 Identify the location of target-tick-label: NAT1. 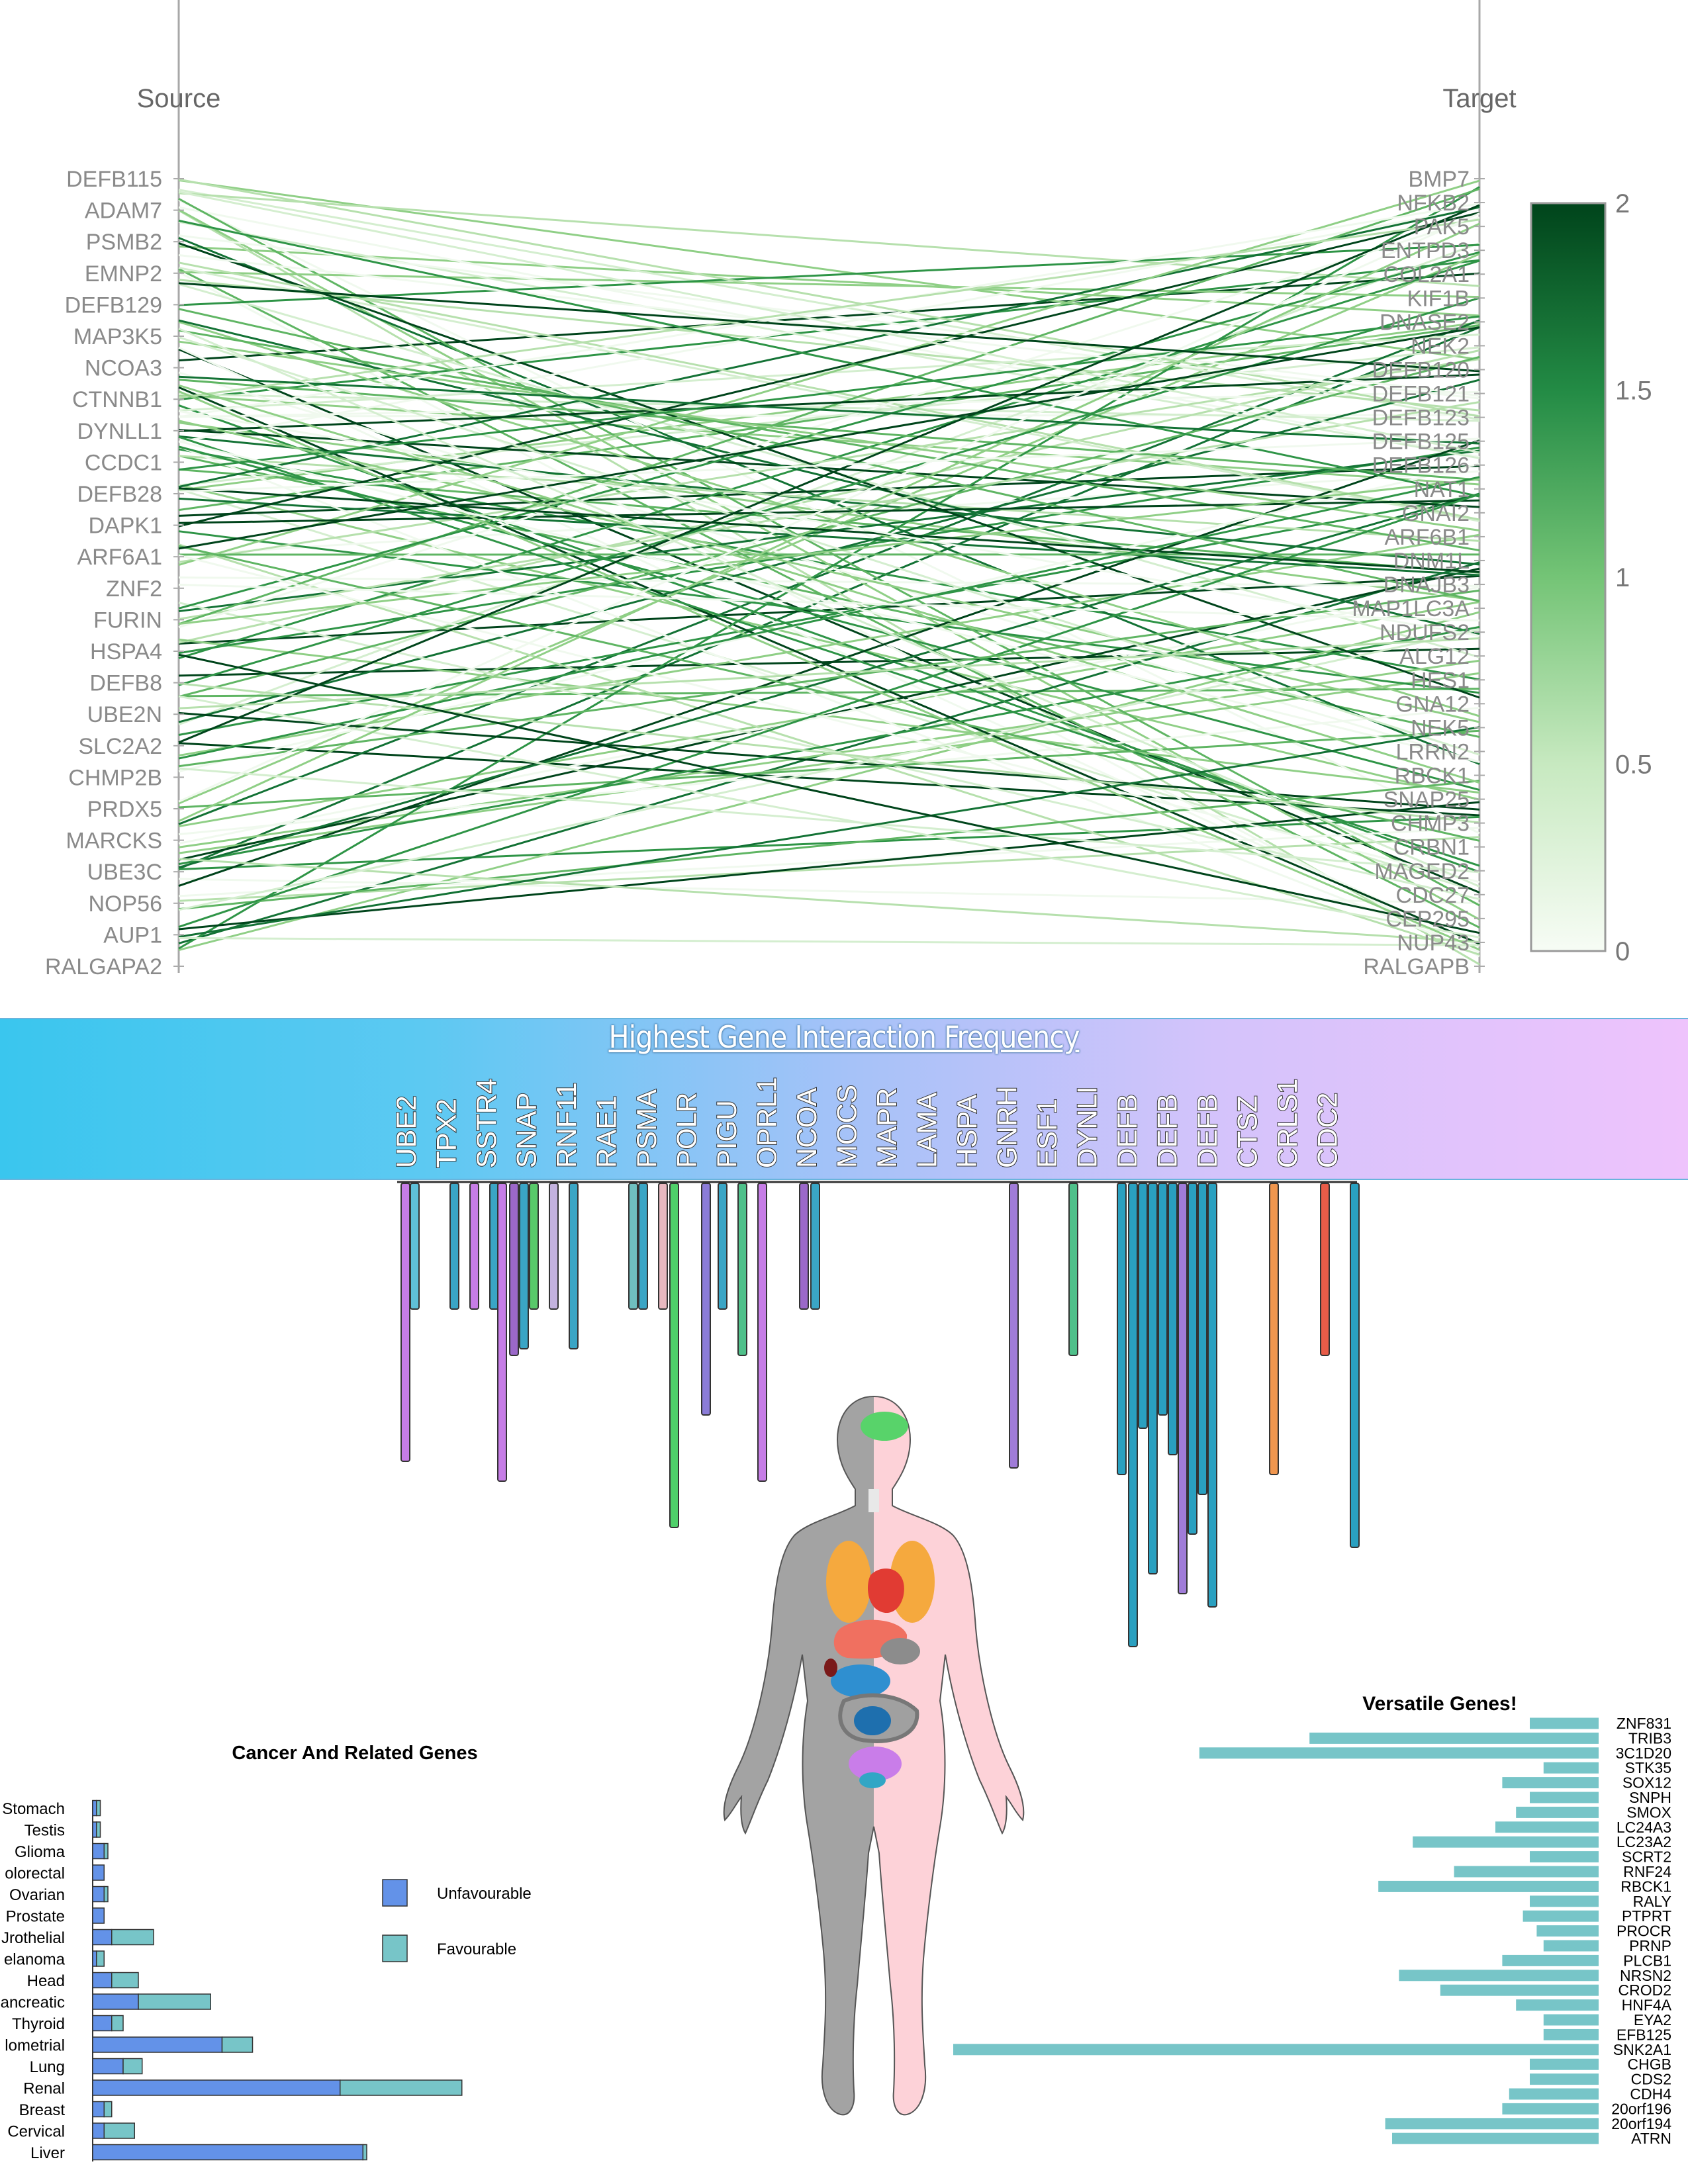
(1442, 489).